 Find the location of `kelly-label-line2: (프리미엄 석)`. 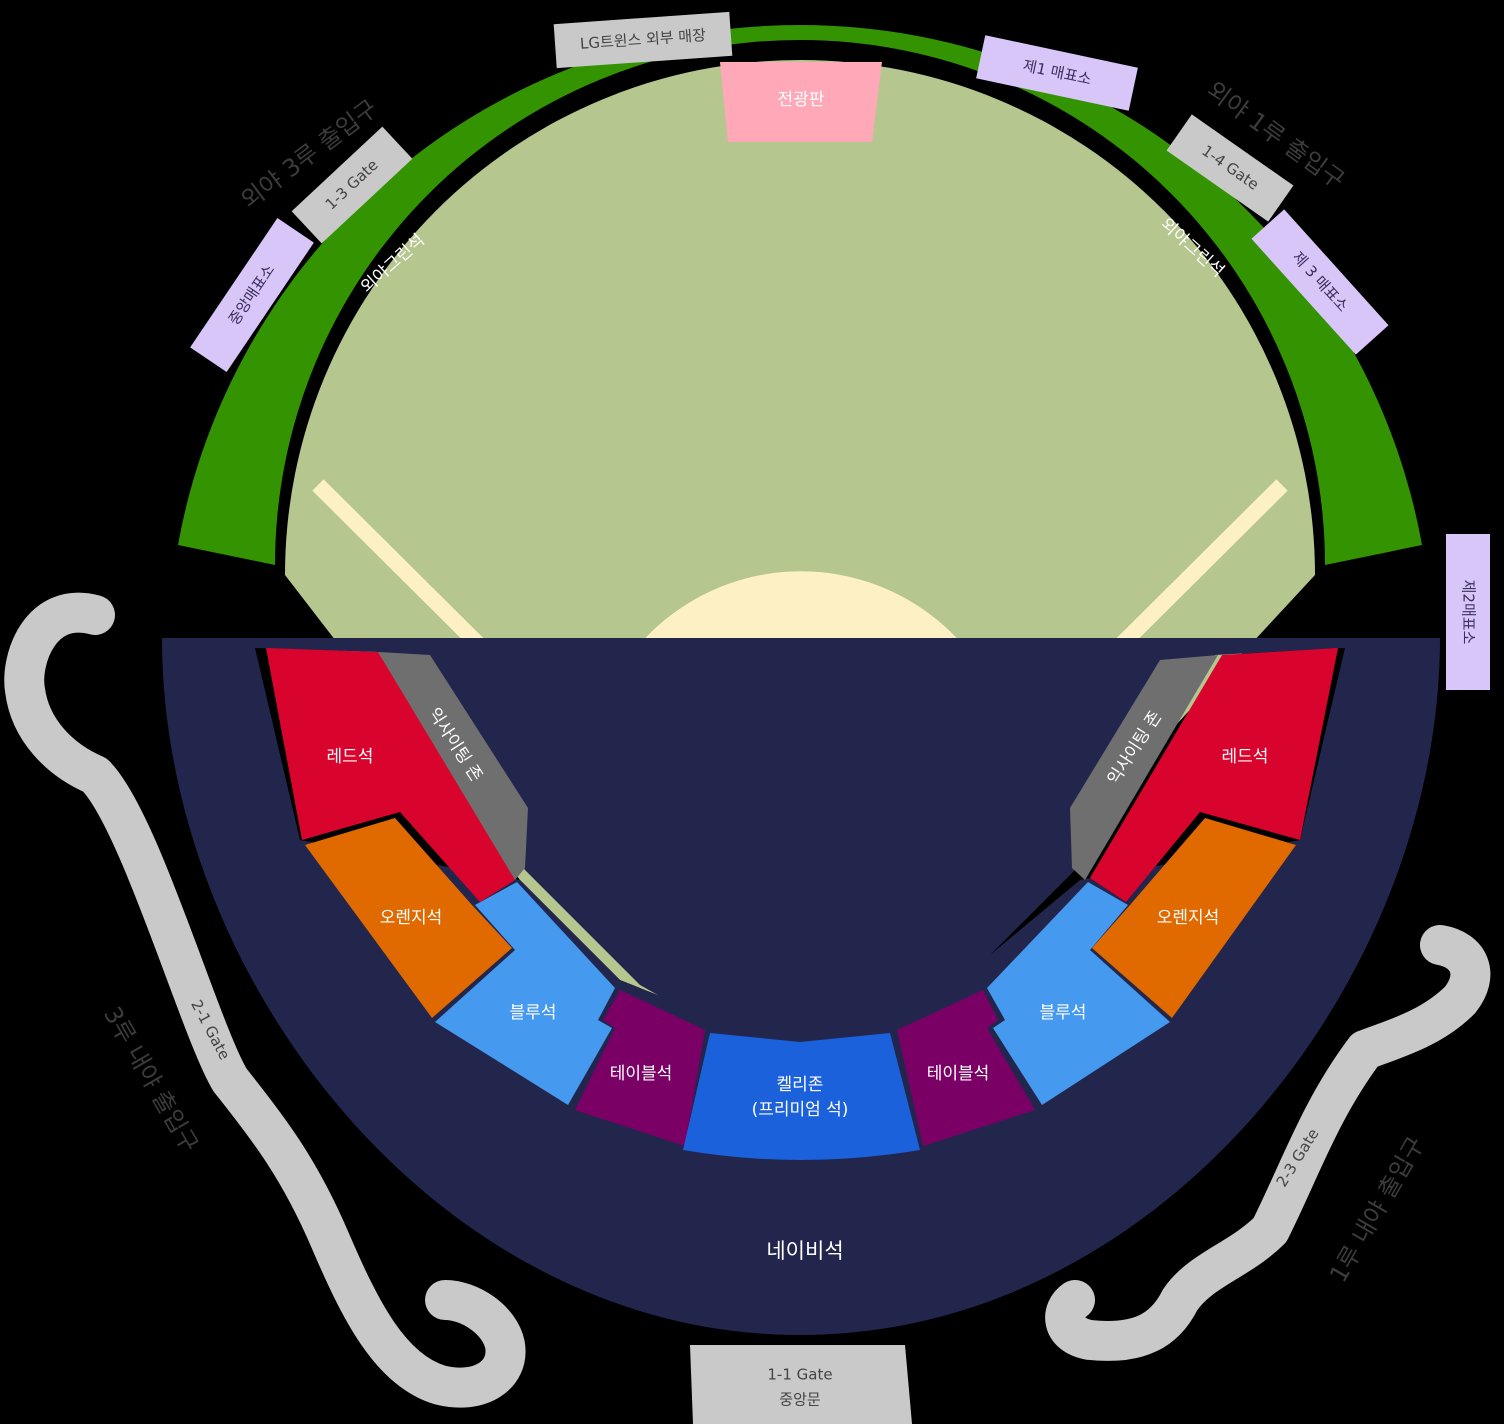

kelly-label-line2: (프리미엄 석) is located at coordinates (800, 1110).